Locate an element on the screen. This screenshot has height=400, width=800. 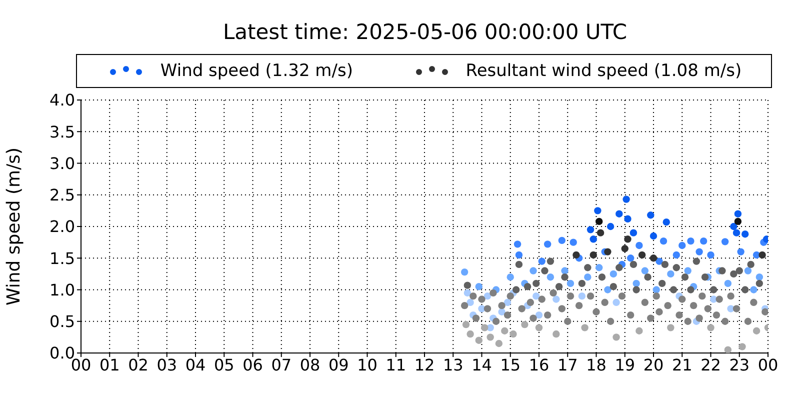
y-tick-label: 4.0 is located at coordinates (62, 100).